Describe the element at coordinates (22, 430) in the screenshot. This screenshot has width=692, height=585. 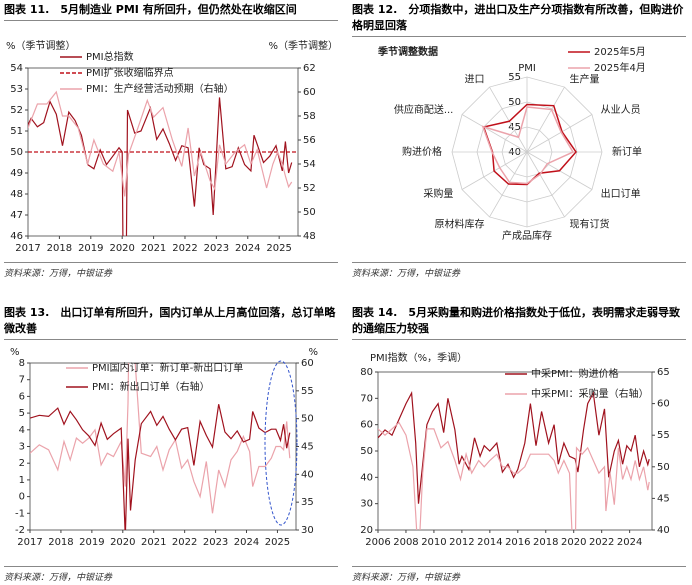
I see `y-tick-label: 4` at that location.